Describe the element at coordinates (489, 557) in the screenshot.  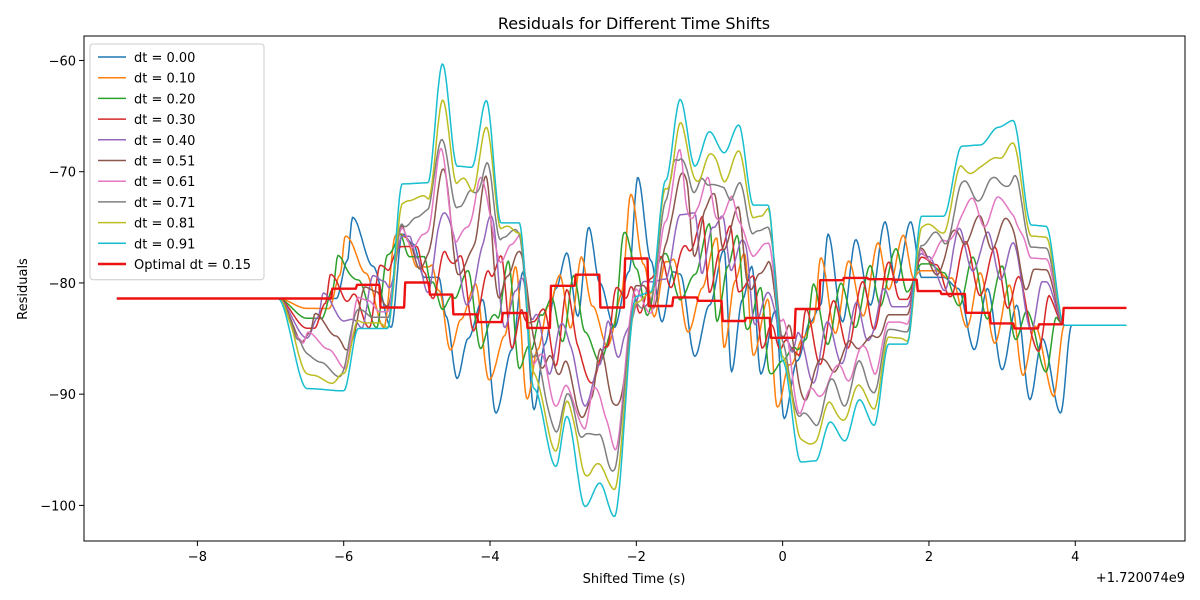
I see `x-tick-label: −4` at that location.